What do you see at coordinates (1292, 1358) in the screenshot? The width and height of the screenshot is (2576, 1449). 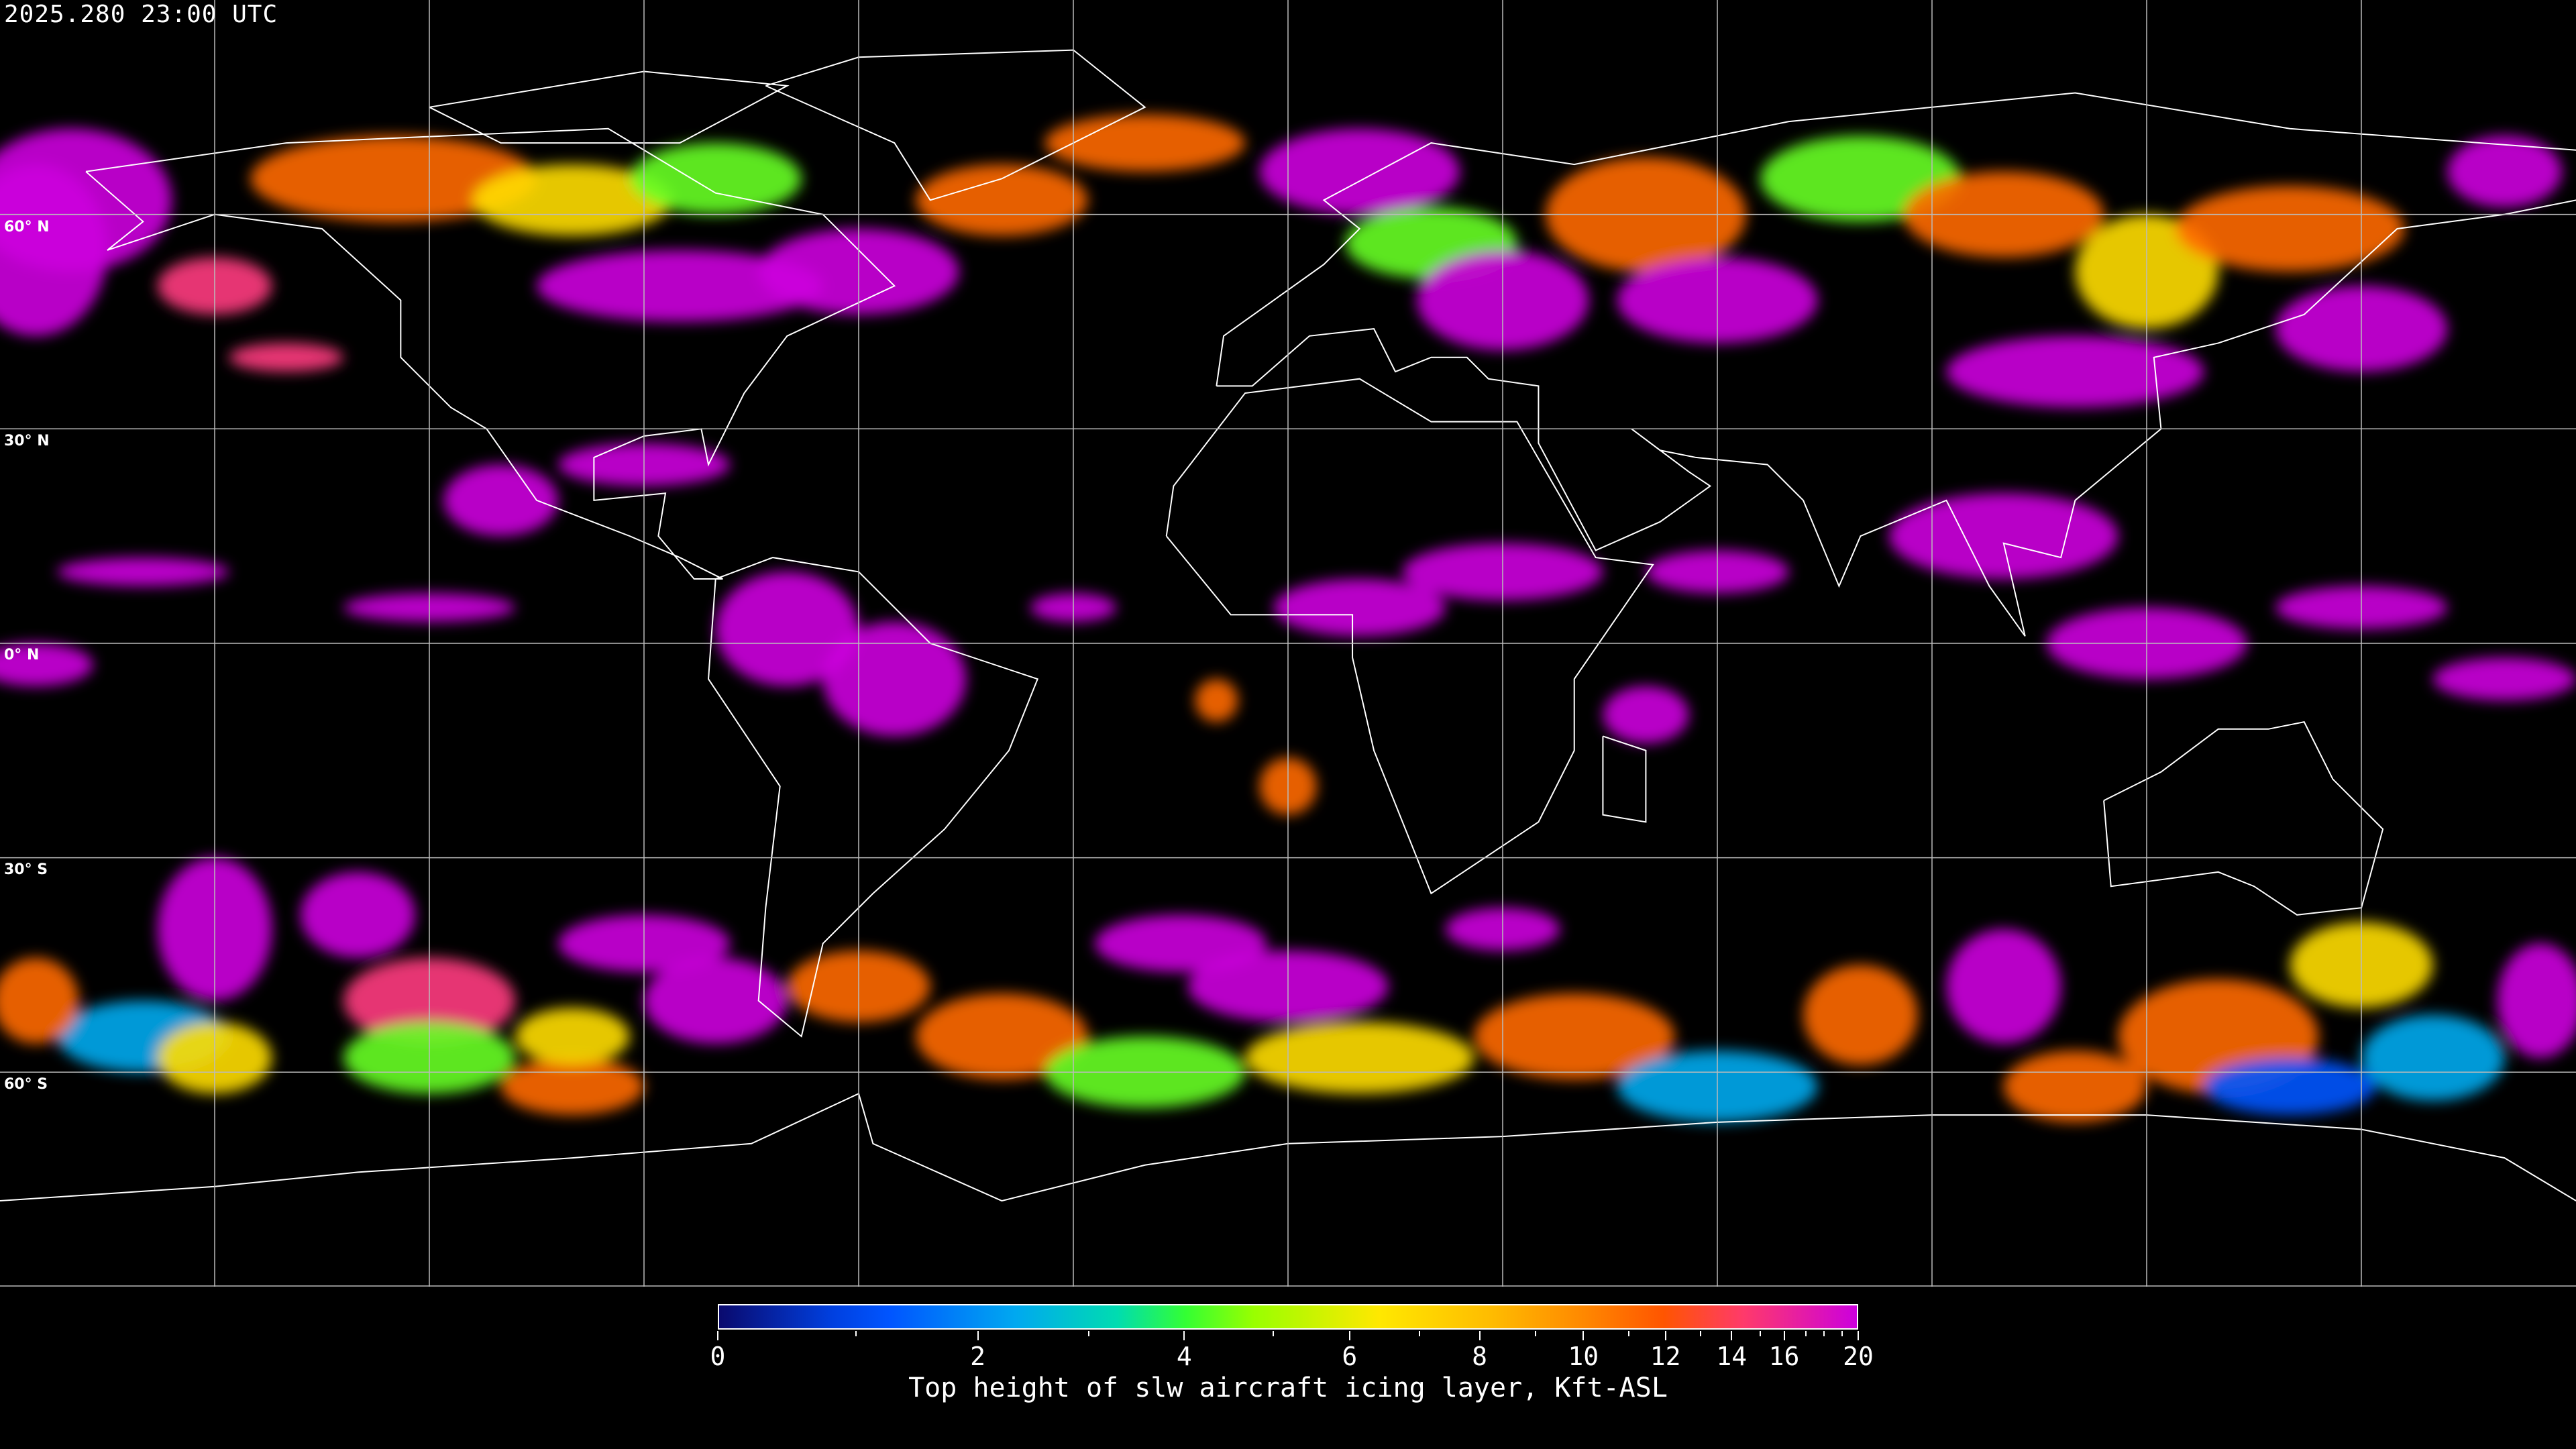 I see `colorbar-ticks: 0 2 4 6 8 10 12 14 16 20` at bounding box center [1292, 1358].